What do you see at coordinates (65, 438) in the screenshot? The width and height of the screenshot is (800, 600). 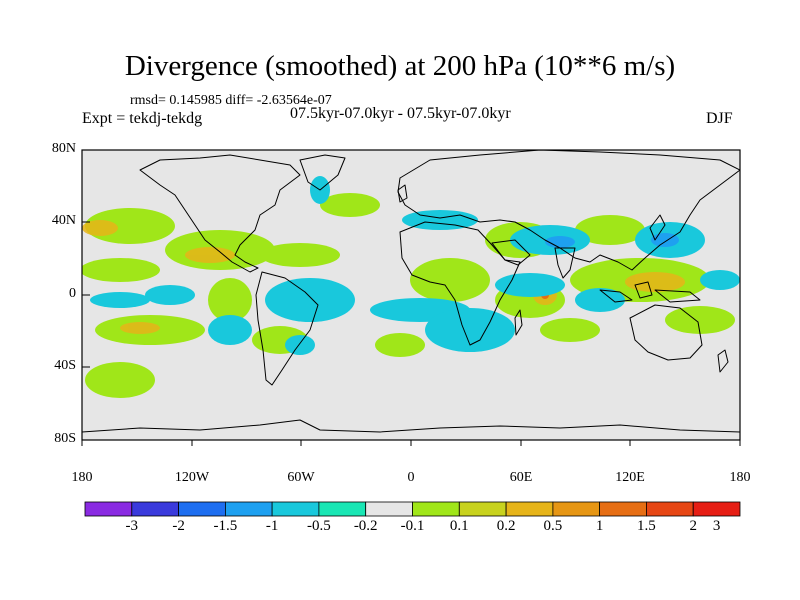 I see `lat-label: 80S` at bounding box center [65, 438].